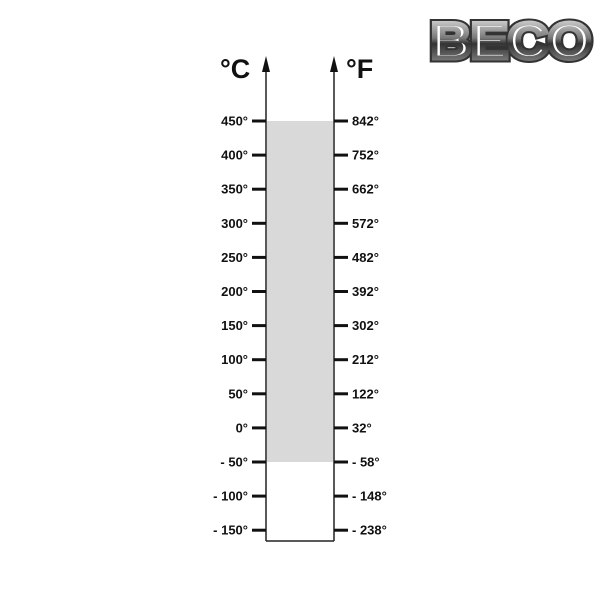  What do you see at coordinates (365, 359) in the screenshot?
I see `fahrenheit-label: 212°` at bounding box center [365, 359].